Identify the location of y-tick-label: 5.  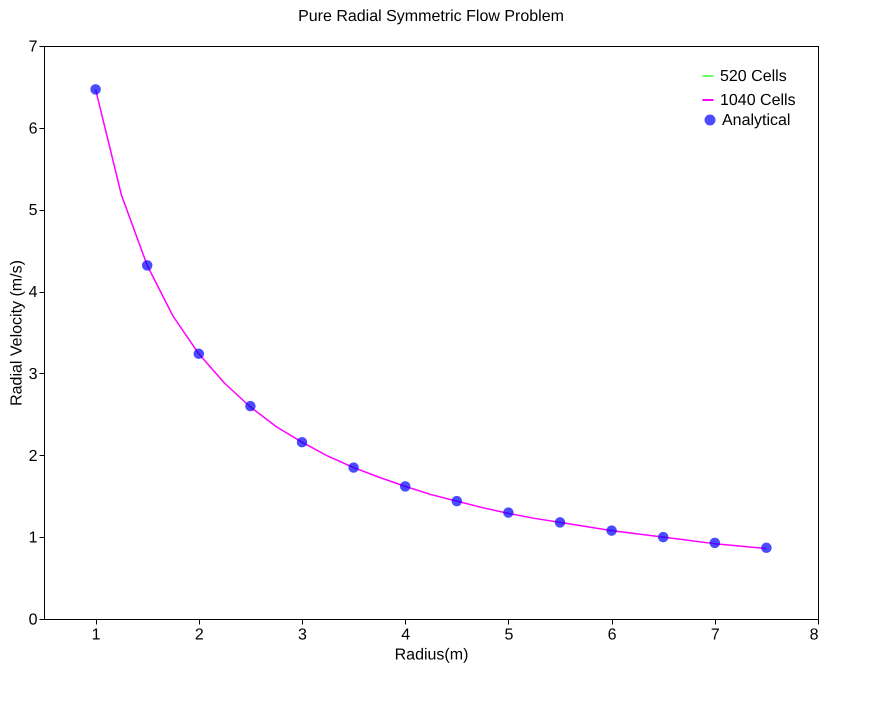
(33, 211).